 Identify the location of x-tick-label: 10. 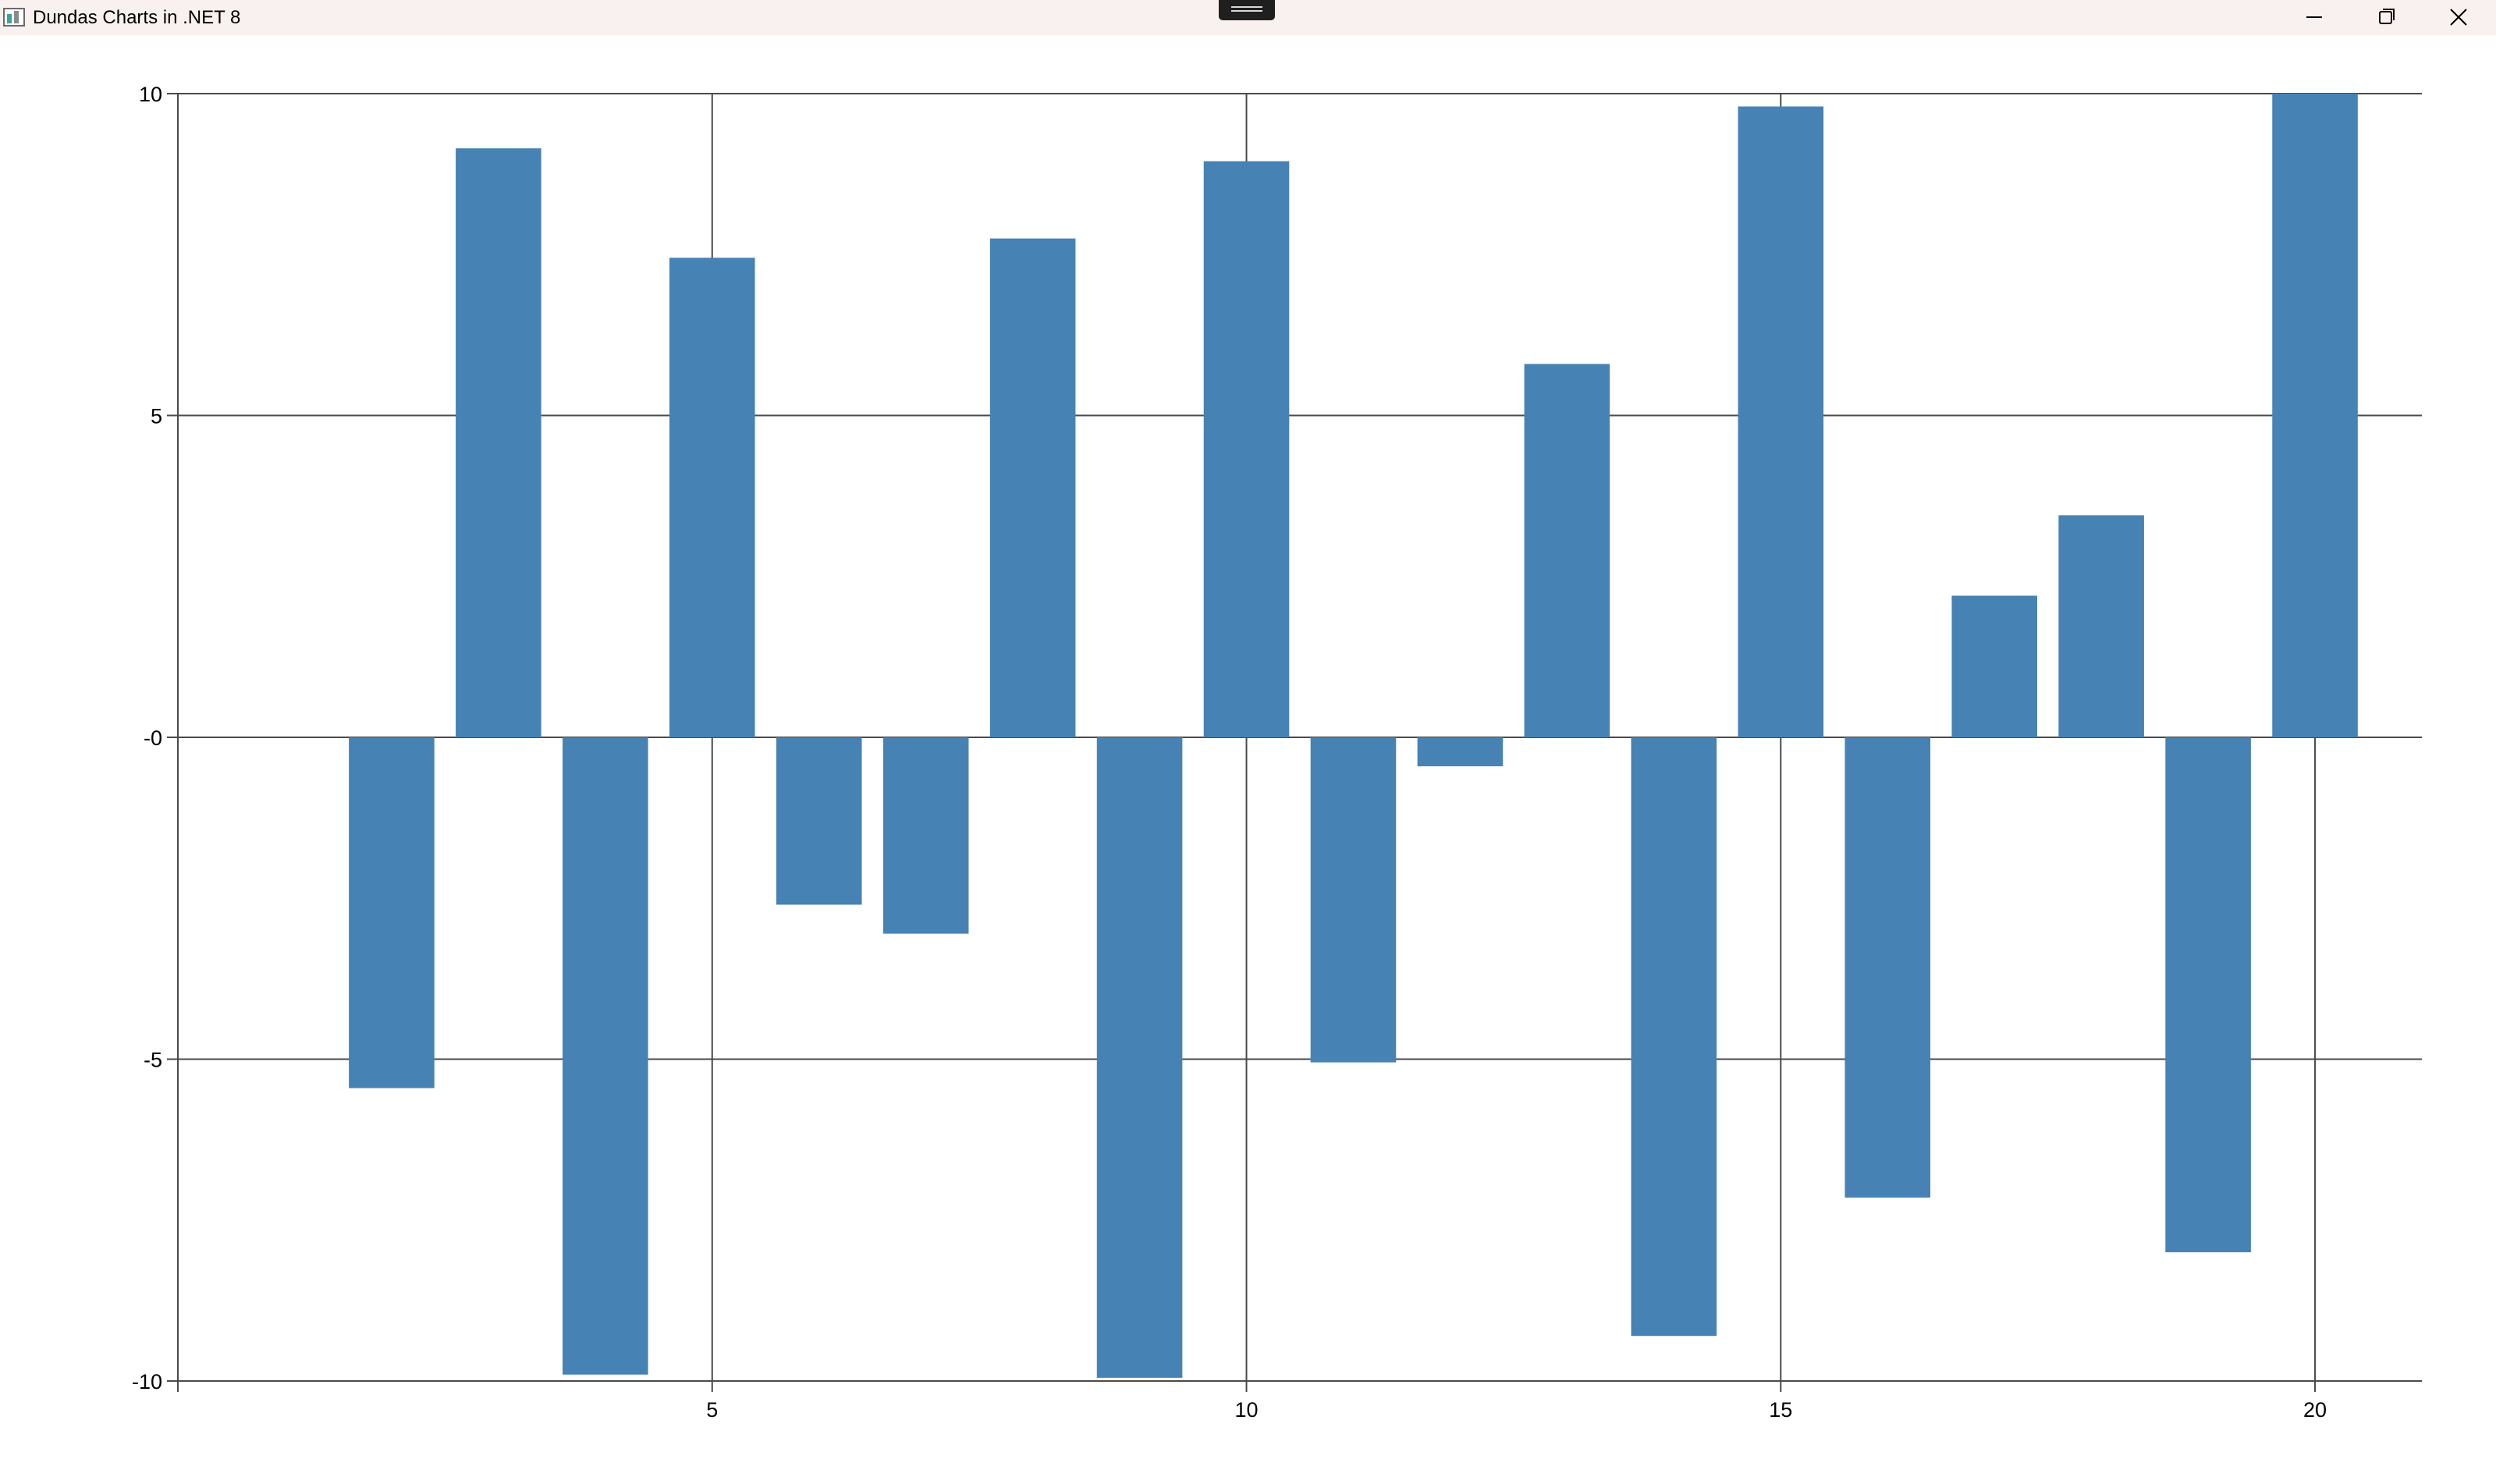
(1247, 1410).